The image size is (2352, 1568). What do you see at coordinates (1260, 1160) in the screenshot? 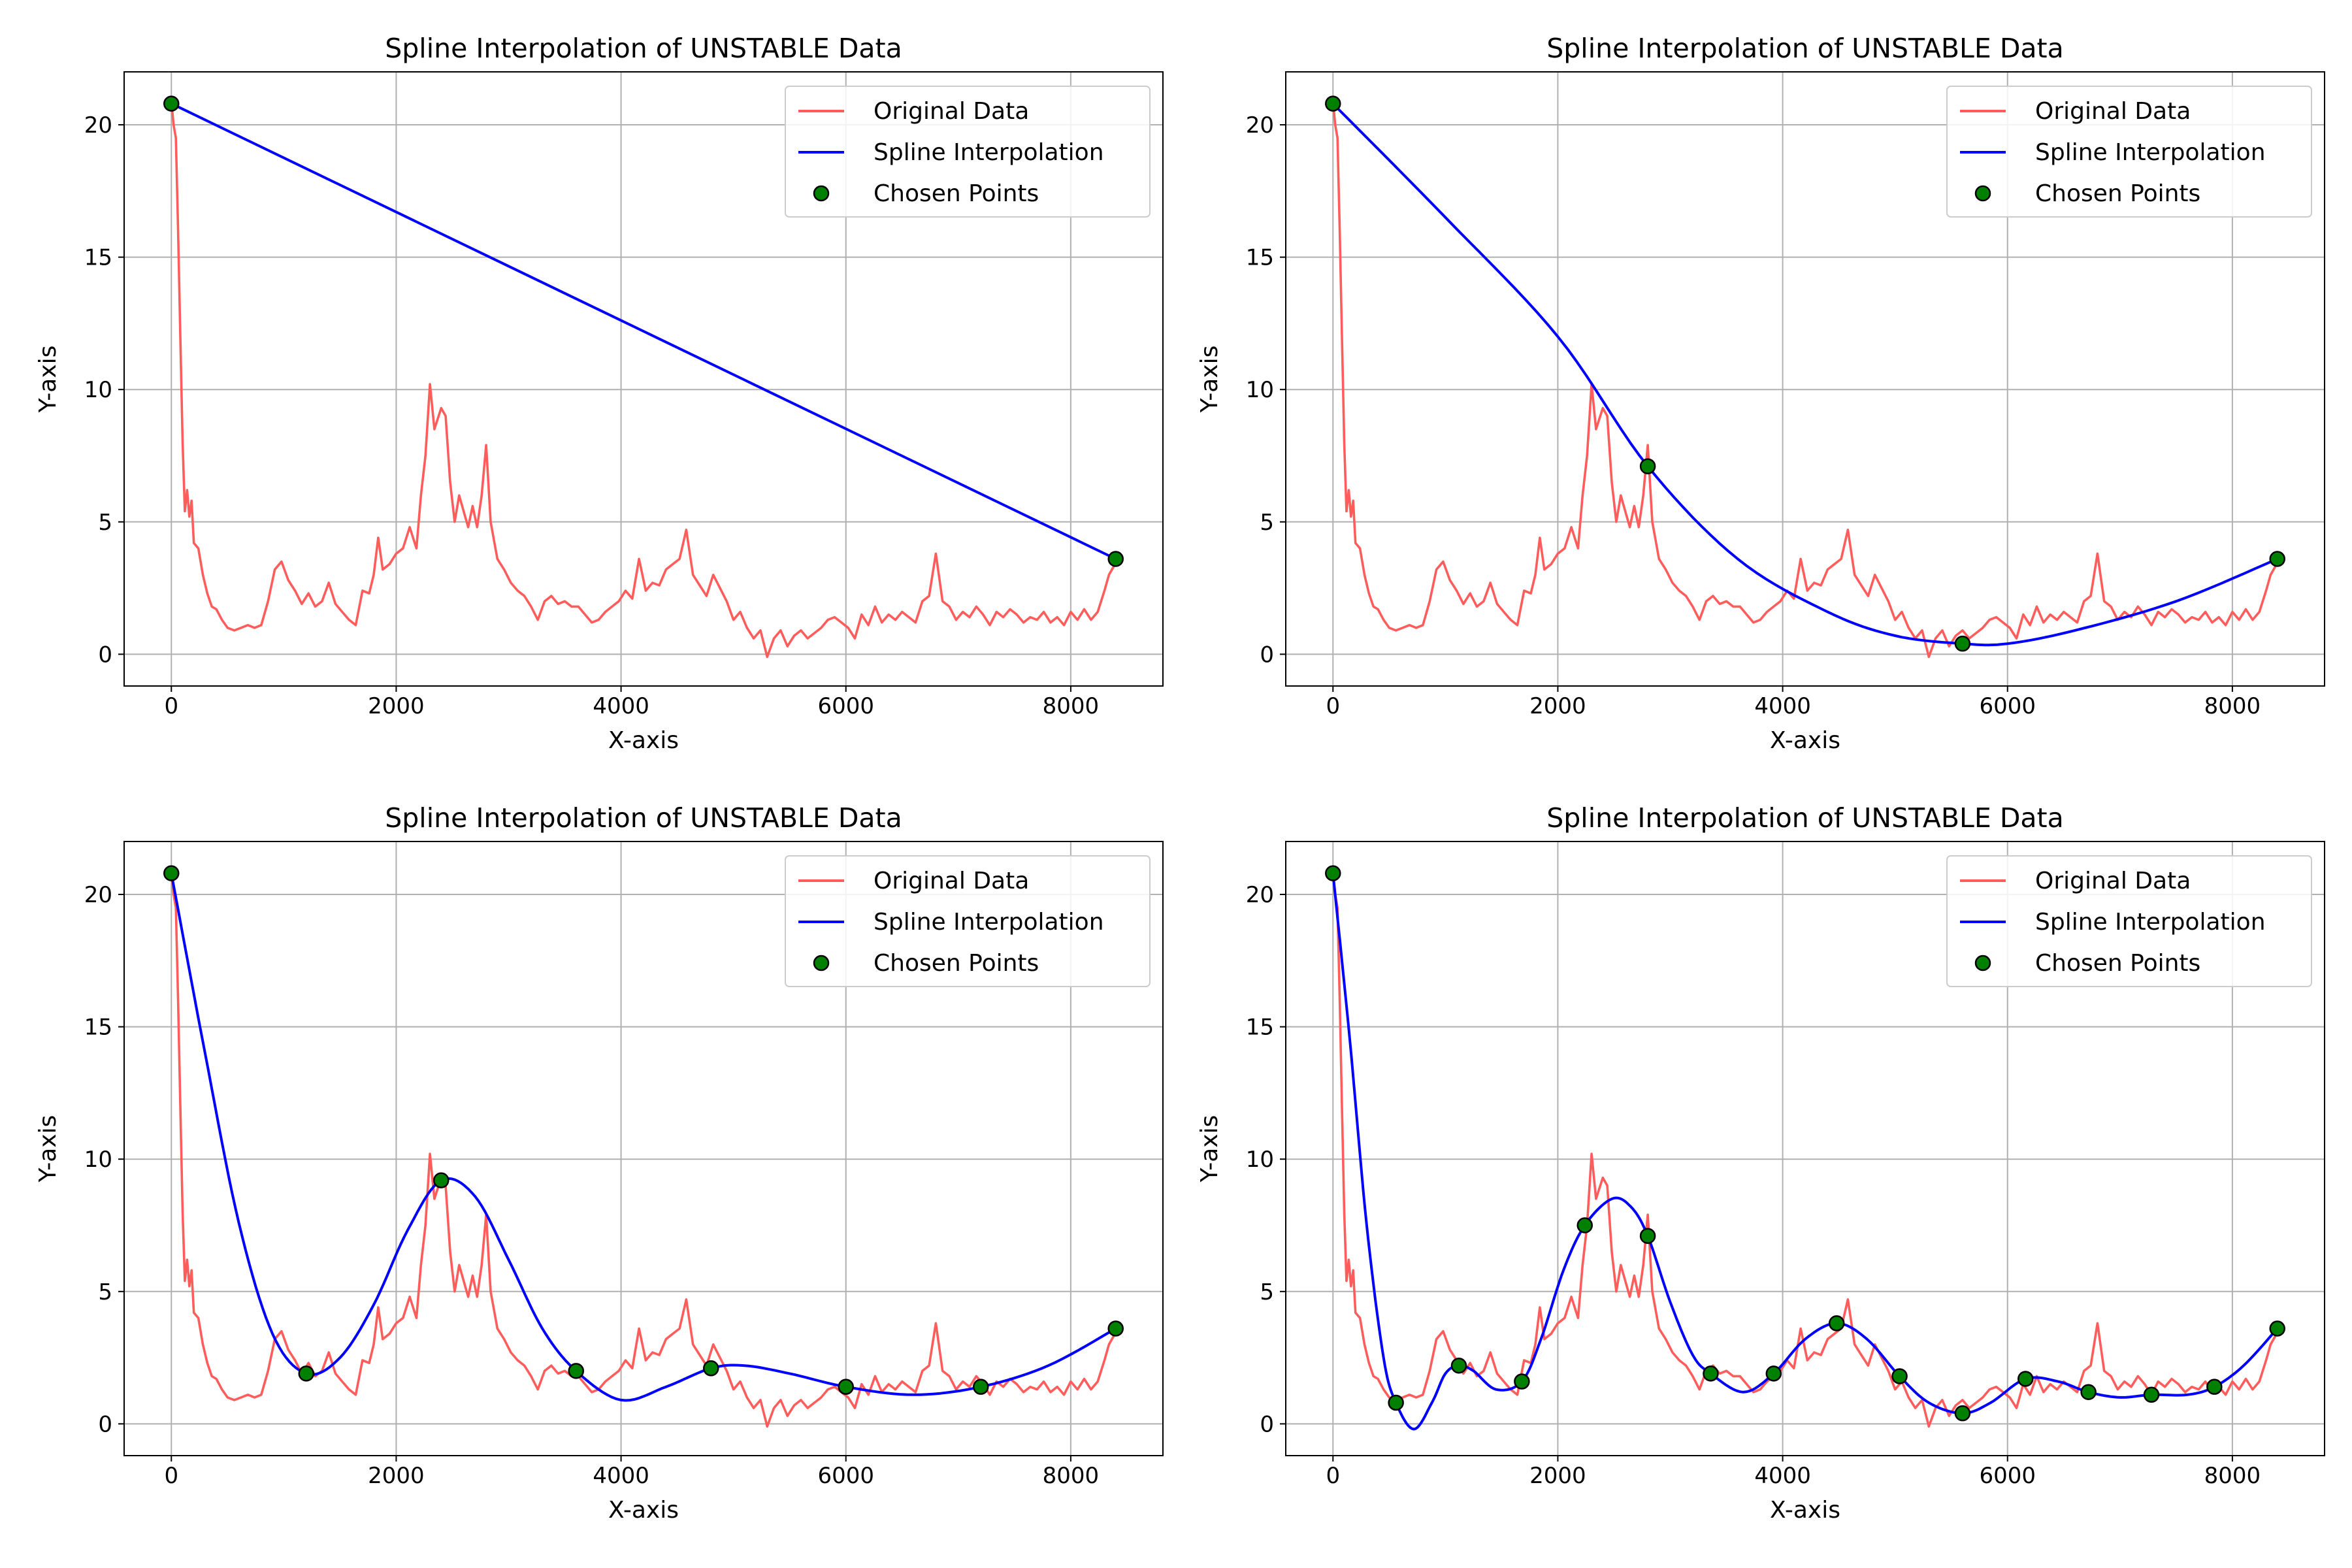
I see `y-tick-label: 10` at bounding box center [1260, 1160].